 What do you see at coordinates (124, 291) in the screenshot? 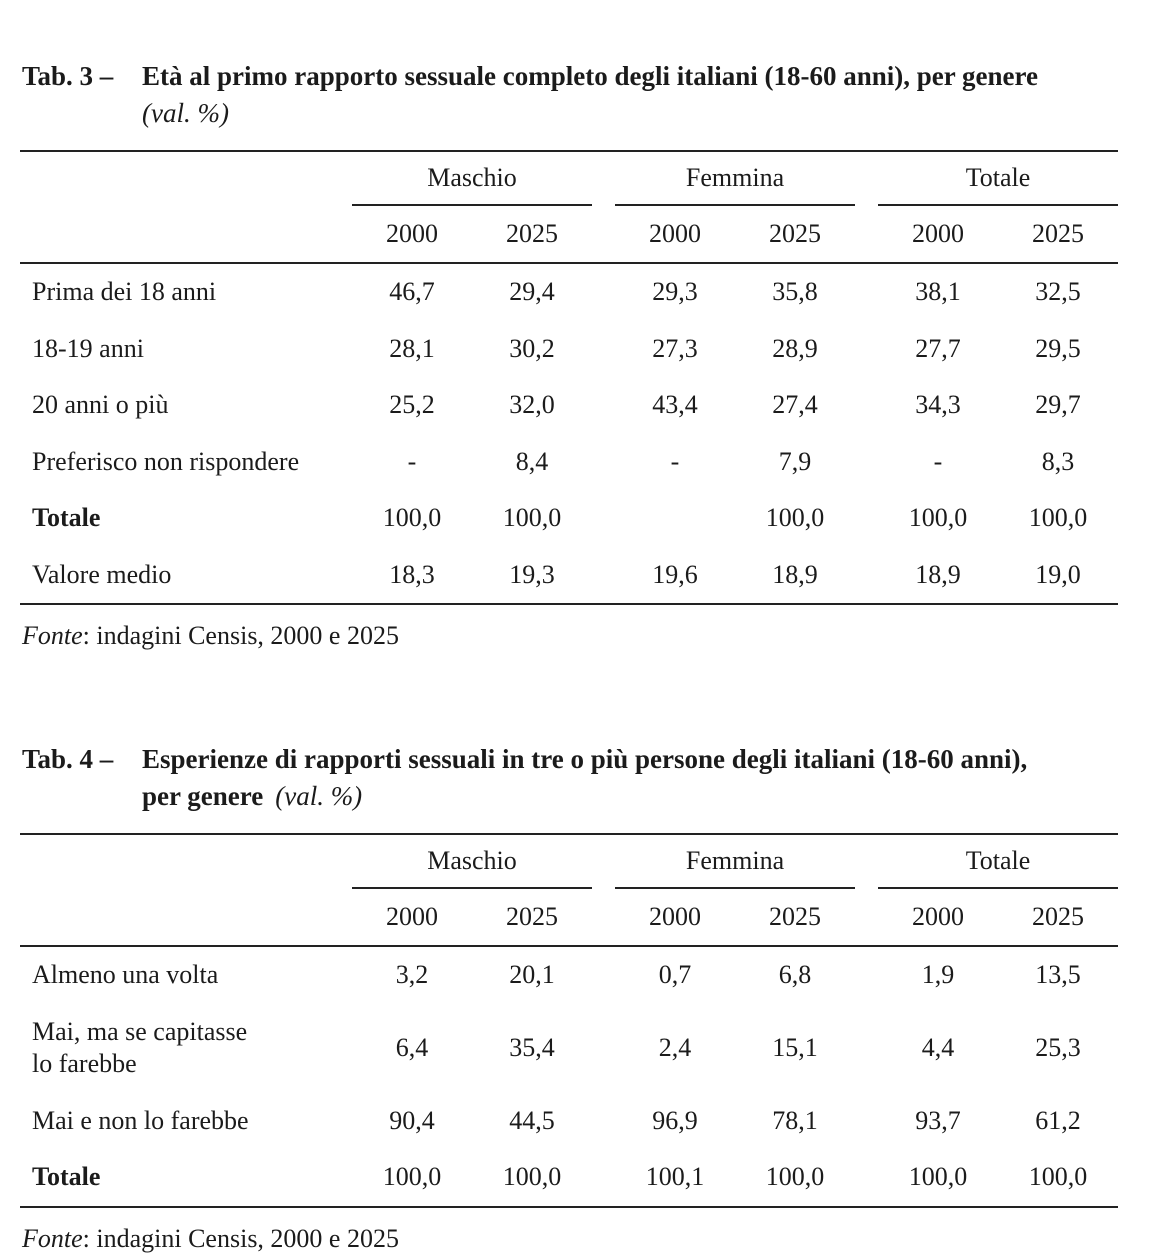
I see `row-label: Prima dei 18 anni` at bounding box center [124, 291].